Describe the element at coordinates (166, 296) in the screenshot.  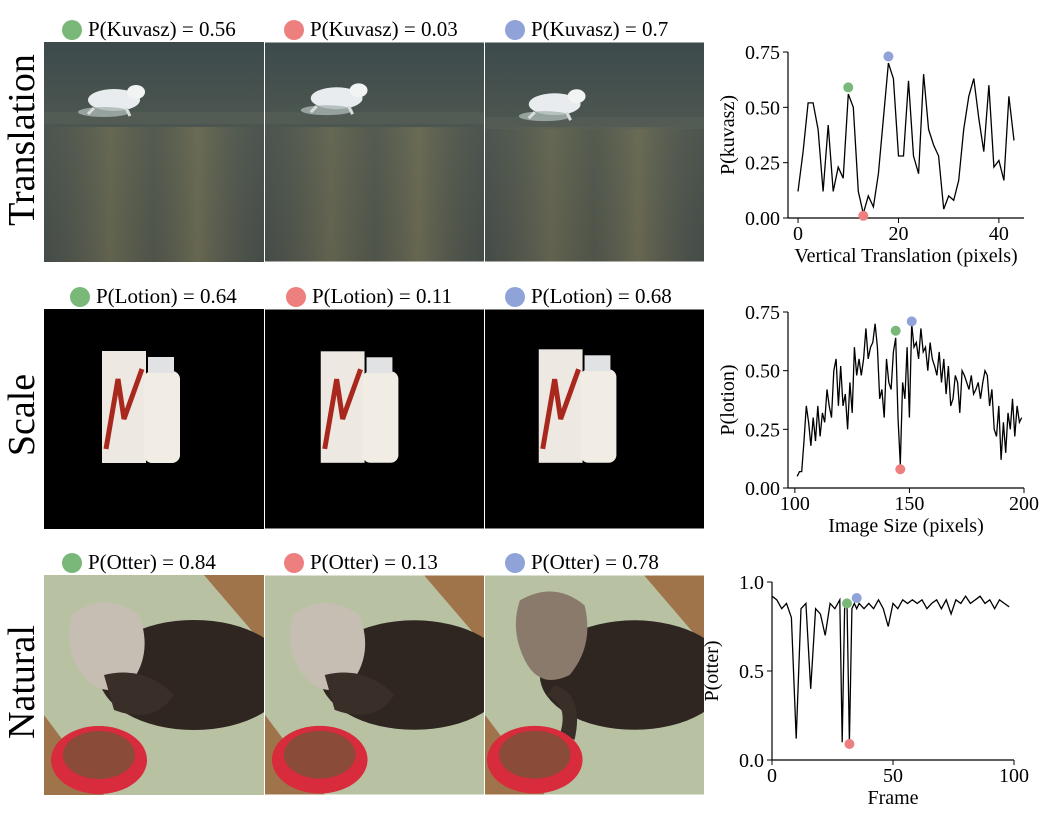
I see `caption-text: P(Lotion) = 0.64` at that location.